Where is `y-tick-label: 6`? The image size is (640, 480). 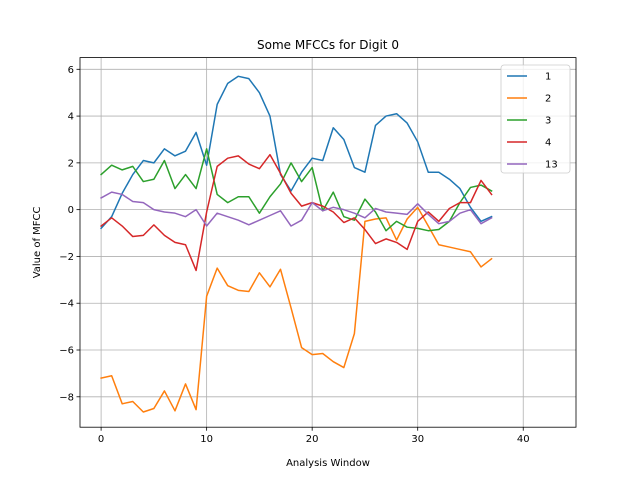
y-tick-label: 6 is located at coordinates (71, 70).